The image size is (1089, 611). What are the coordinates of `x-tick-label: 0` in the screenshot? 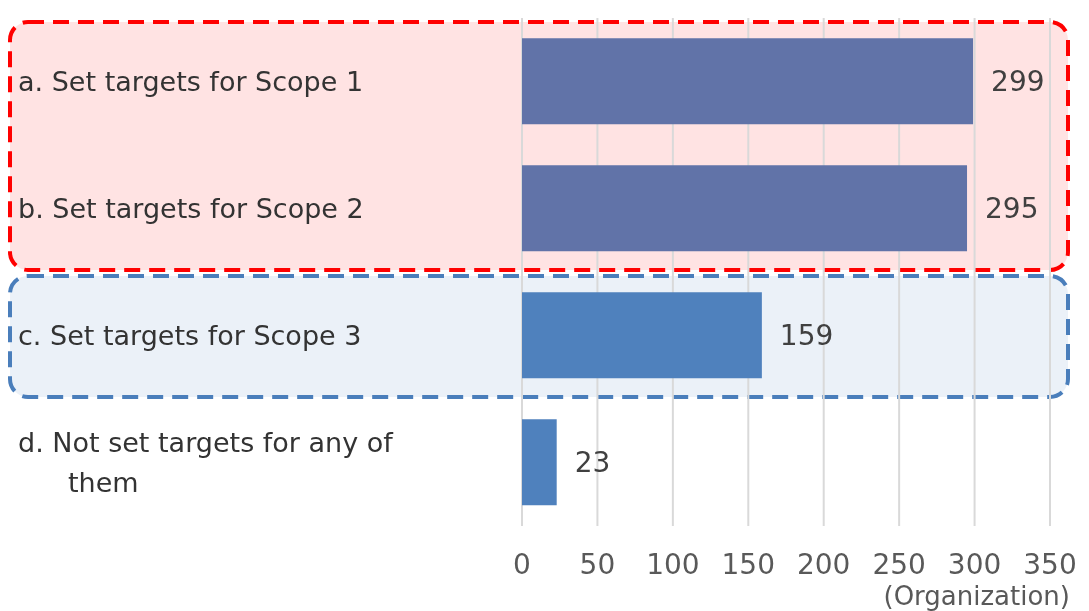 It's located at (522, 564).